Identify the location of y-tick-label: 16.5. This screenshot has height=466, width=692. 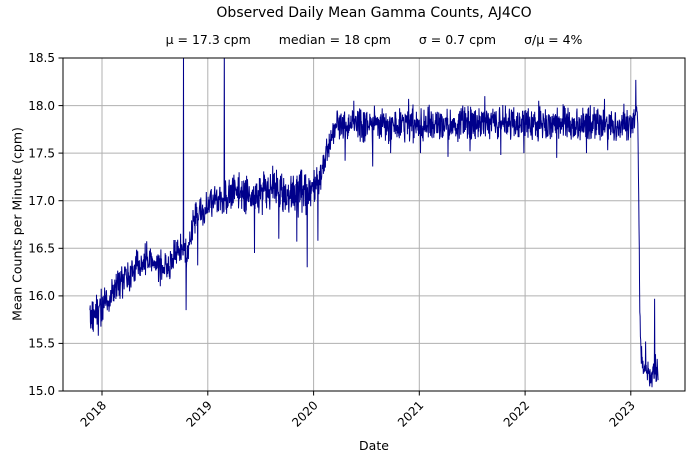
(41, 249).